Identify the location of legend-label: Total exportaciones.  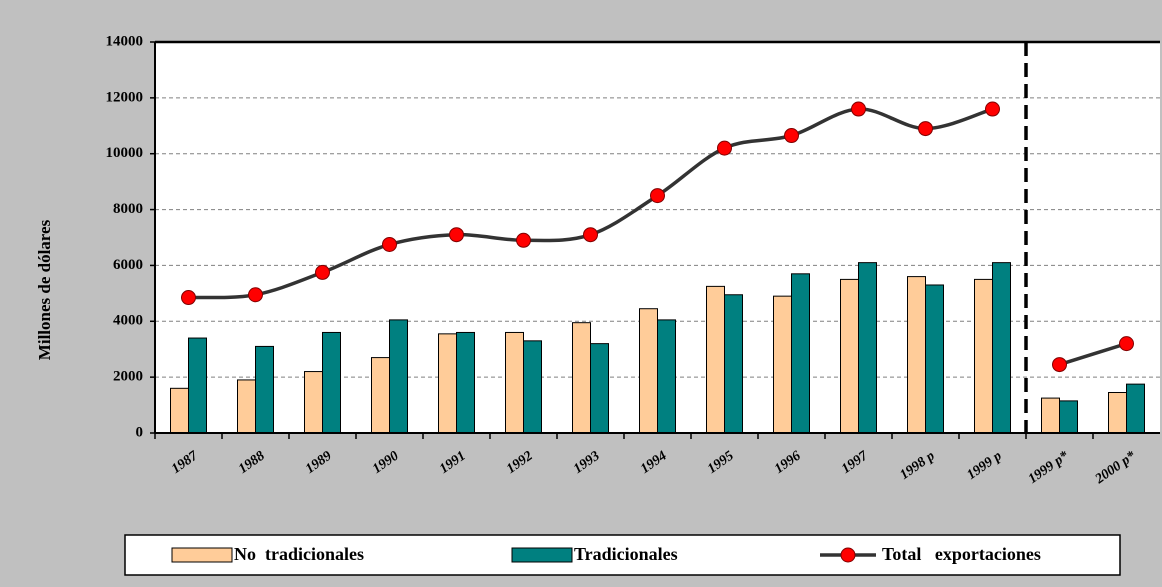
(961, 554).